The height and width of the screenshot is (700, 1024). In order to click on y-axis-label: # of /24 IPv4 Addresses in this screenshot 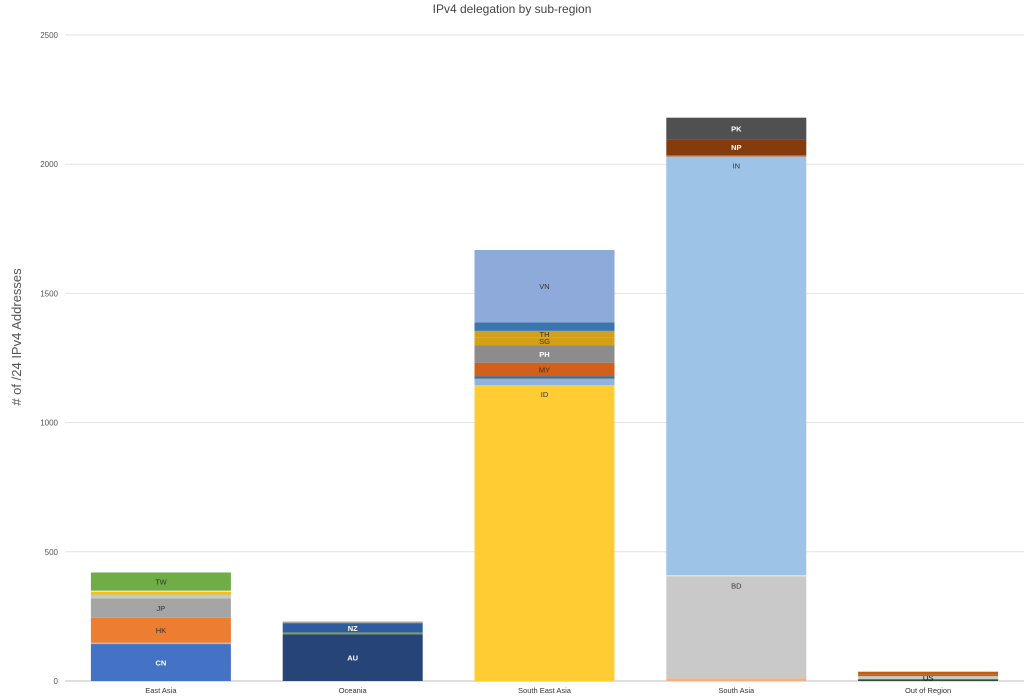, I will do `click(16, 337)`.